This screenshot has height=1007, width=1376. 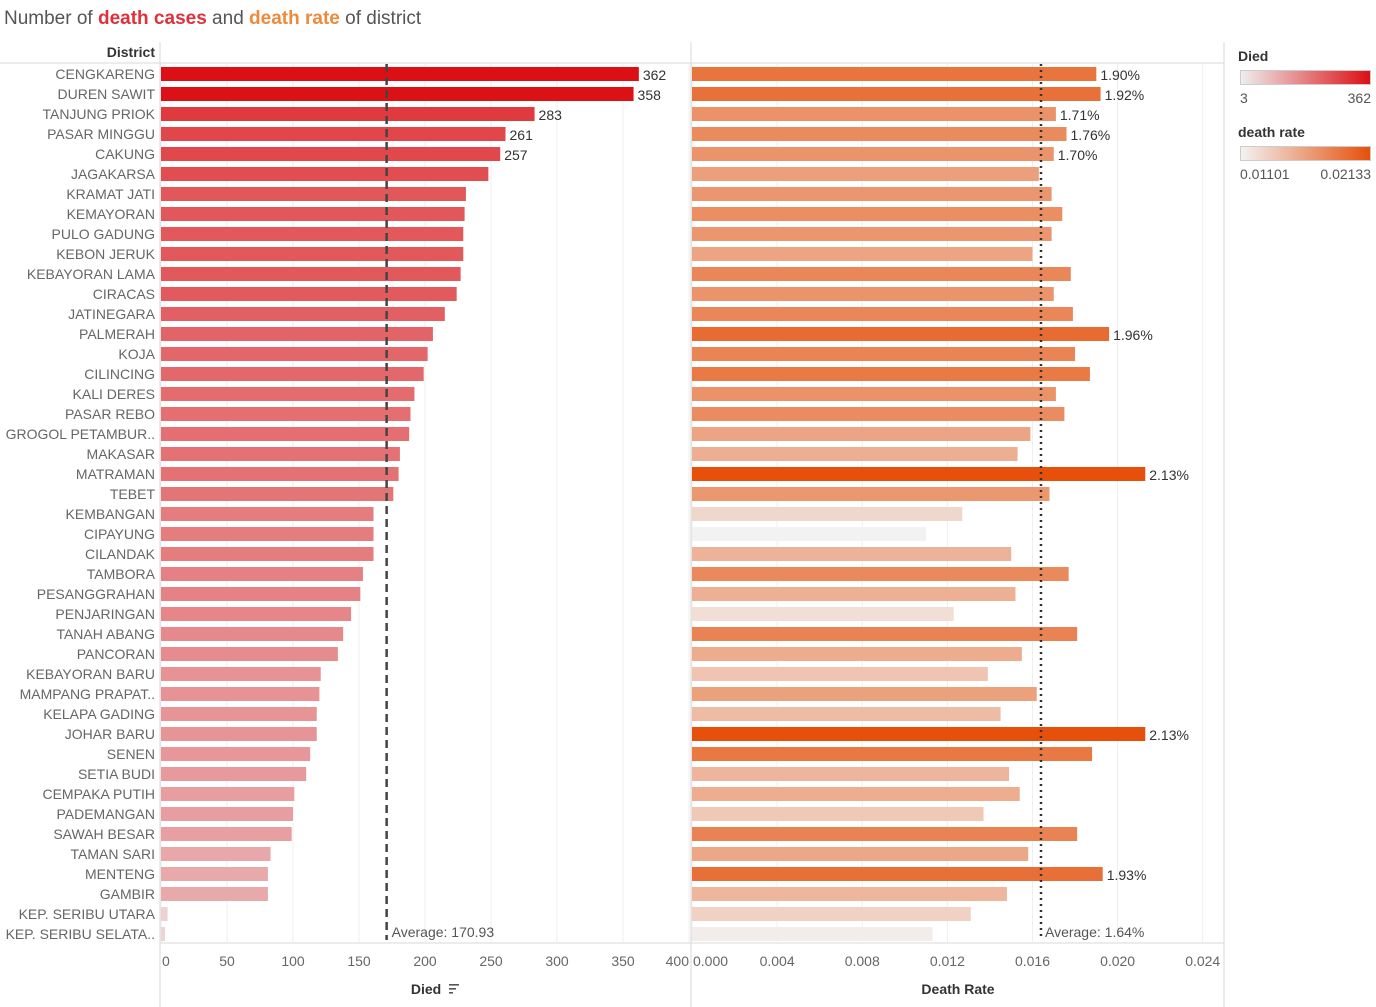 What do you see at coordinates (227, 961) in the screenshot?
I see `tick-label-died: 50` at bounding box center [227, 961].